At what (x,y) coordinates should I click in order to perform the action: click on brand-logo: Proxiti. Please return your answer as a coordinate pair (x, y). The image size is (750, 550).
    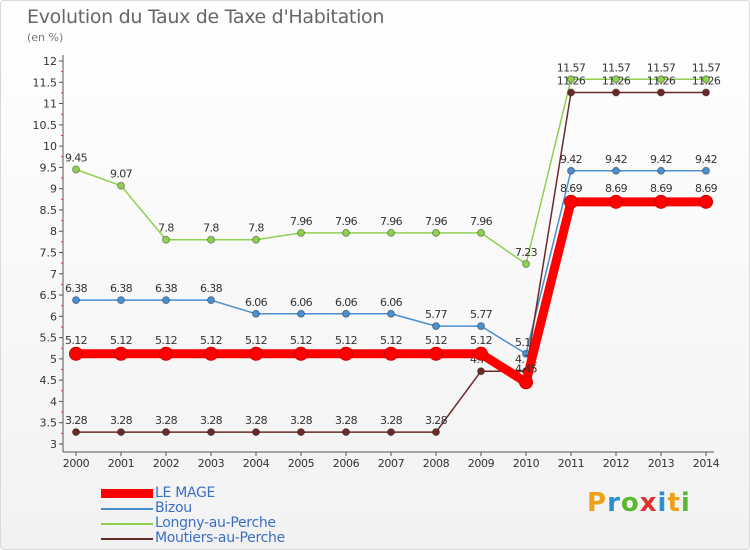
    Looking at the image, I should click on (639, 503).